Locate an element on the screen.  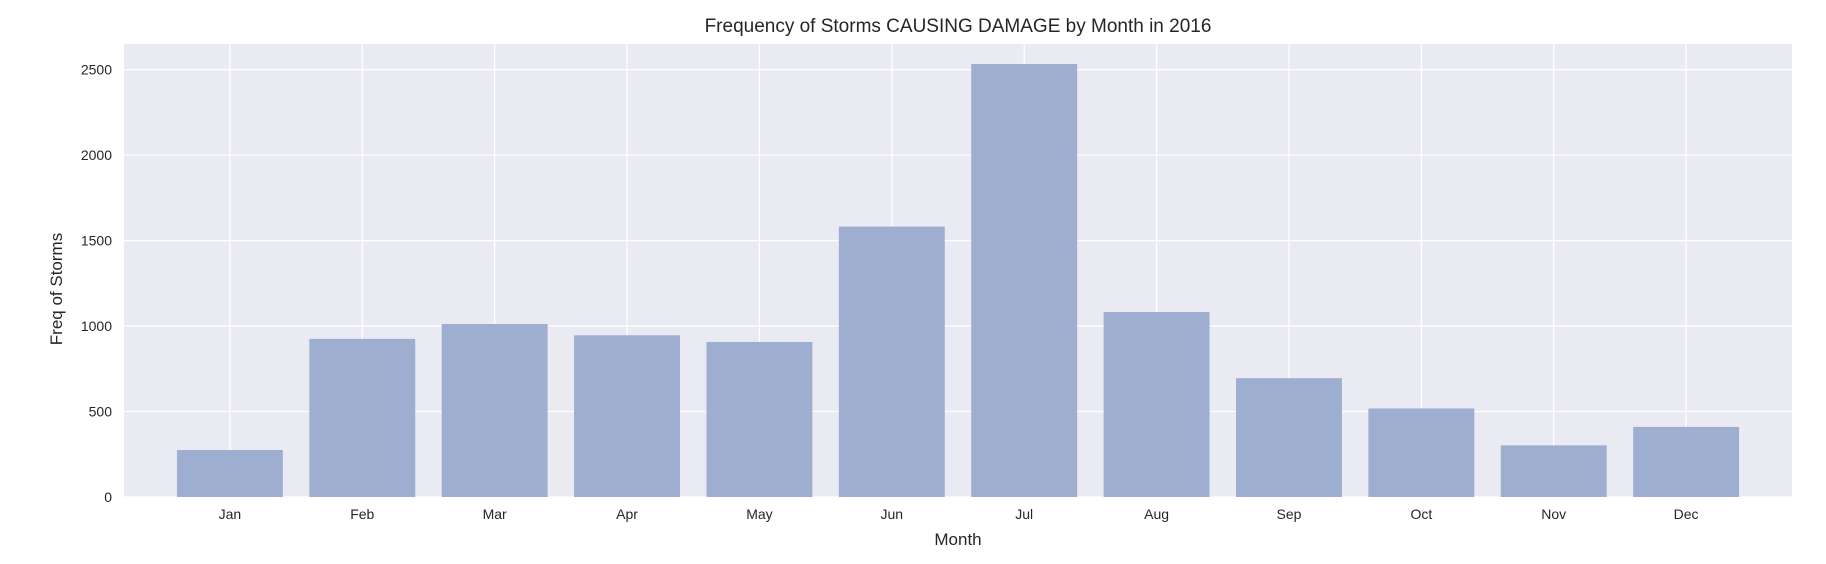
y-tick-label: 500 is located at coordinates (101, 412).